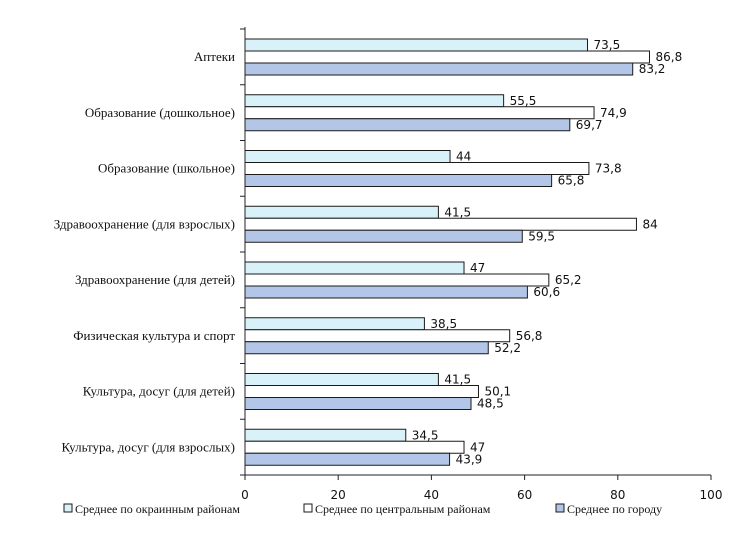 The image size is (734, 538). Describe the element at coordinates (507, 348) in the screenshot. I see `bar-value-label: 52,2` at that location.